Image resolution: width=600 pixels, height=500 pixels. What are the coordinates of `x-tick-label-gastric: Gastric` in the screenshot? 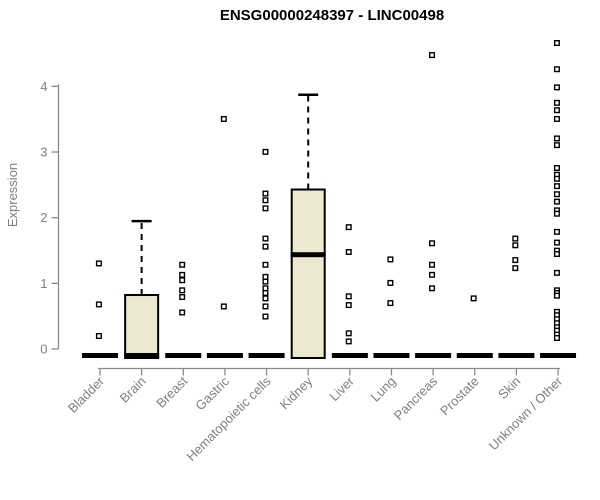 It's located at (212, 393).